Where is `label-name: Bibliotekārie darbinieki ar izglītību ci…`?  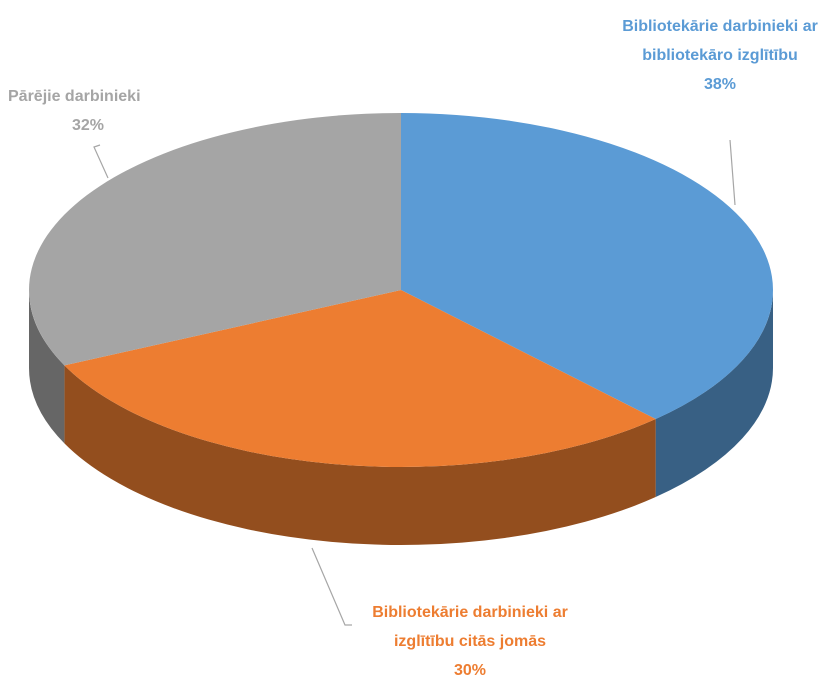 label-name: Bibliotekārie darbinieki ar izglītību ci… is located at coordinates (470, 627).